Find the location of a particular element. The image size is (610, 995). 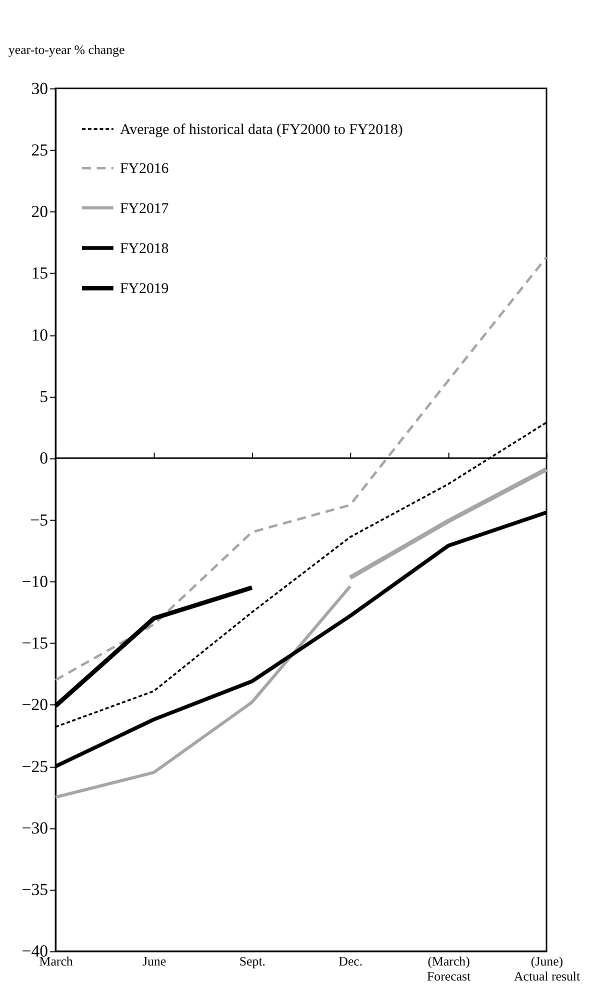

x-tick-label: June is located at coordinates (154, 961).